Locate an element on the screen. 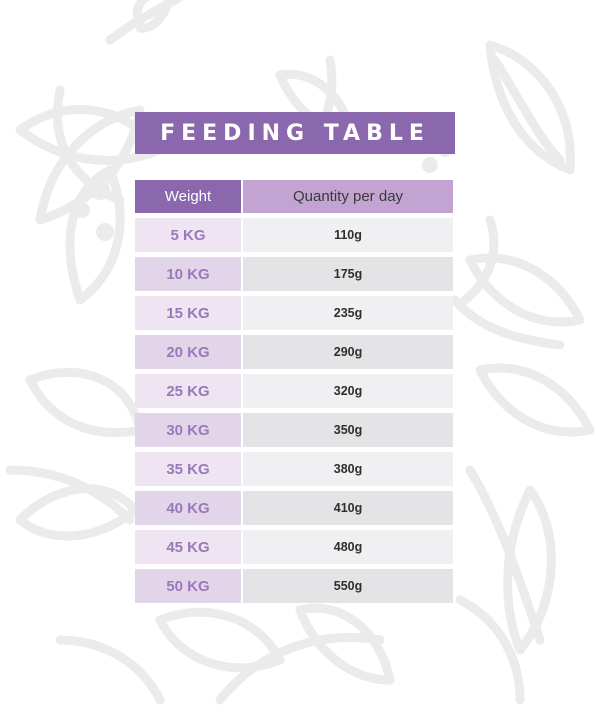 The height and width of the screenshot is (712, 596). quantity-cell: 320g is located at coordinates (348, 391).